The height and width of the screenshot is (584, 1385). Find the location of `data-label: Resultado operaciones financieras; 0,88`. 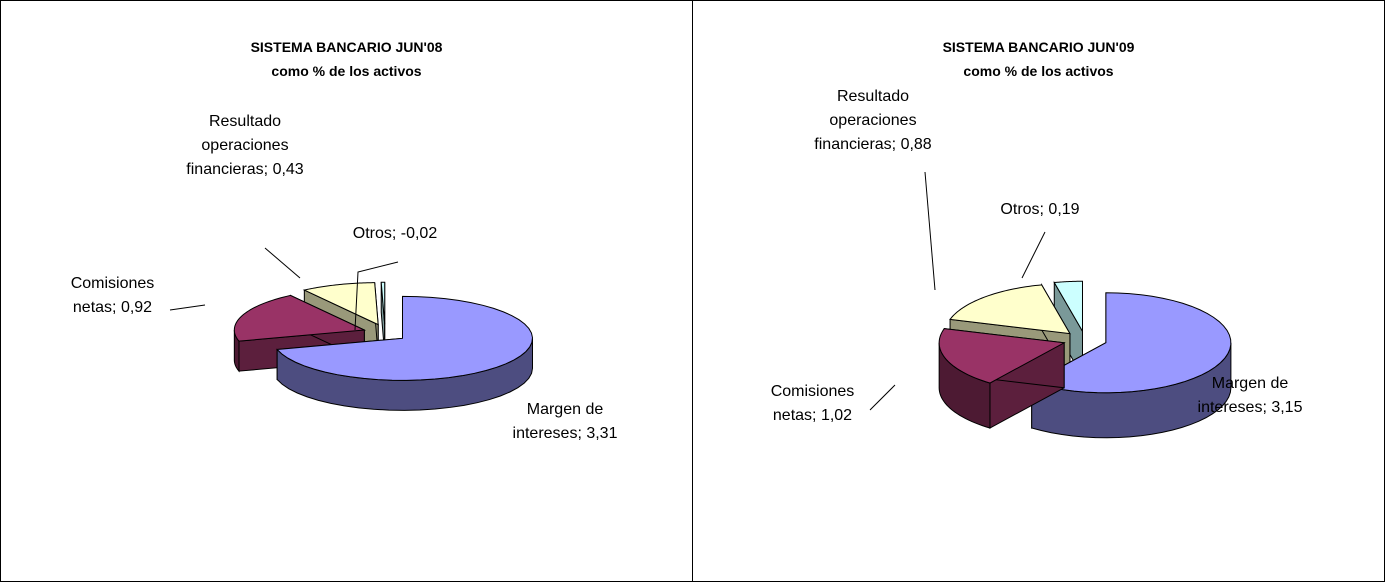

data-label: Resultado operaciones financieras; 0,88 is located at coordinates (873, 120).